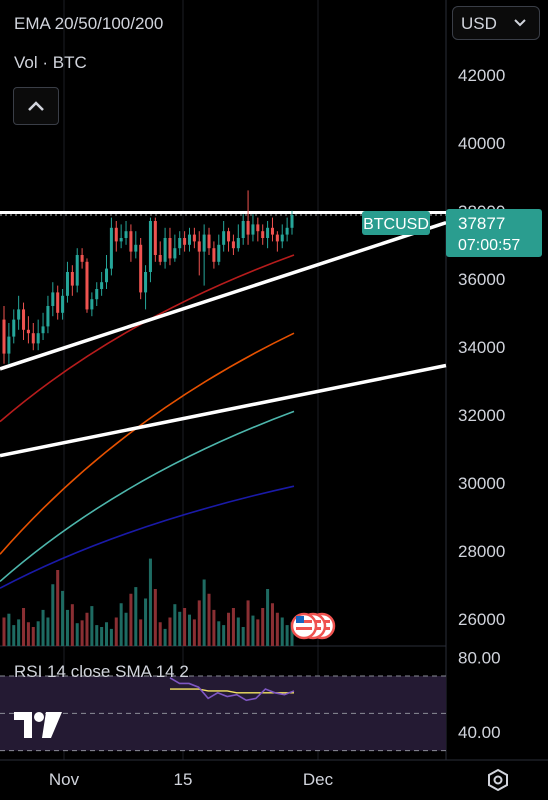  I want to click on flag-stripe, so click(304, 628).